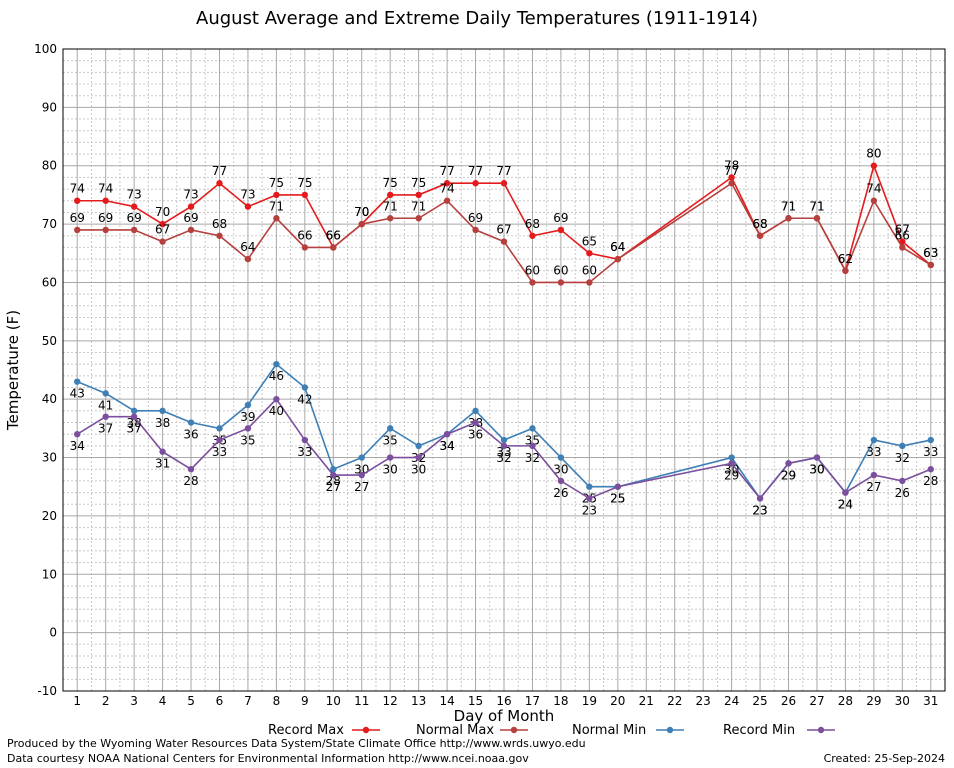 Image resolution: width=954 pixels, height=768 pixels. What do you see at coordinates (306, 730) in the screenshot?
I see `legend-label: Record Max` at bounding box center [306, 730].